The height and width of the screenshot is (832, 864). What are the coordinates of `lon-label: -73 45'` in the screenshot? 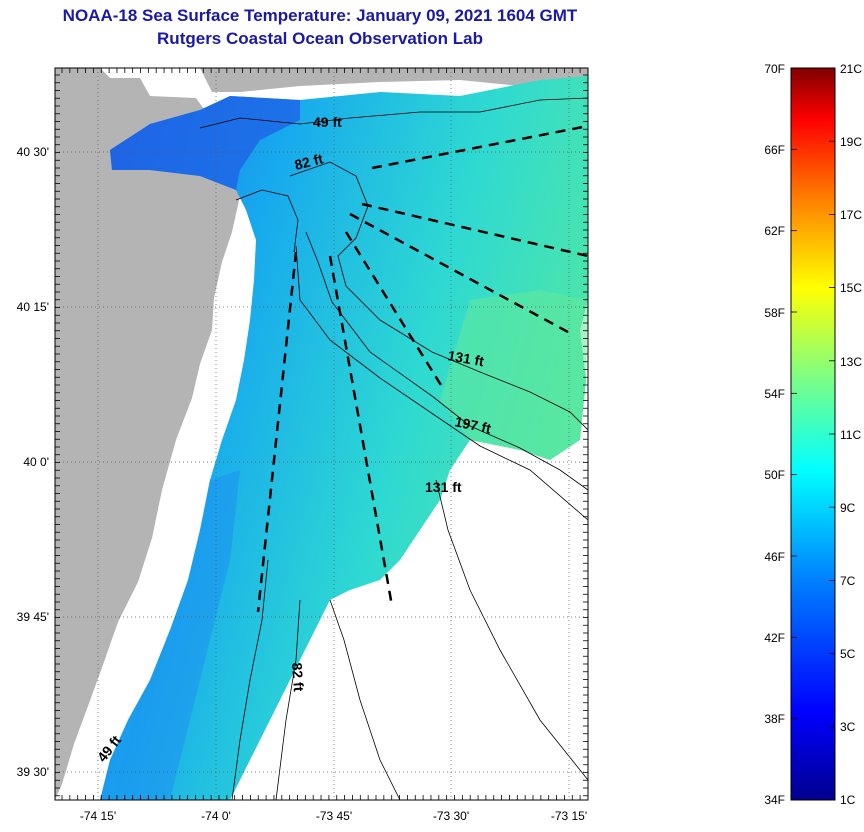 It's located at (334, 816).